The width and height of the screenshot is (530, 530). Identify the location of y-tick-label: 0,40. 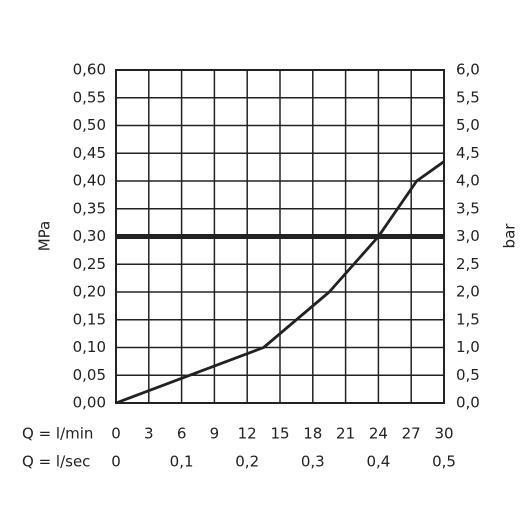
(89, 181).